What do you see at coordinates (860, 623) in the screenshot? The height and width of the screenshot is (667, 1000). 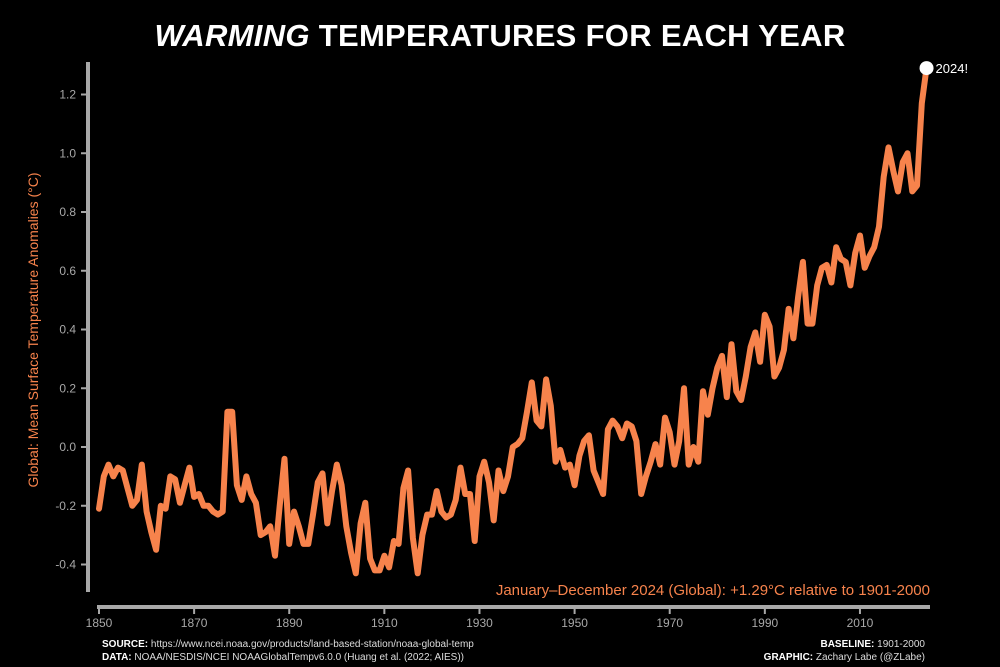 I see `x-tick-label: 2010` at bounding box center [860, 623].